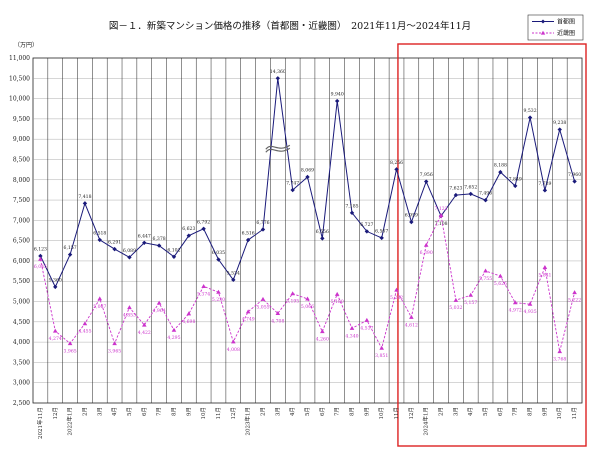  Describe the element at coordinates (351, 206) in the screenshot. I see `series-0-data-label: 7,185` at that location.